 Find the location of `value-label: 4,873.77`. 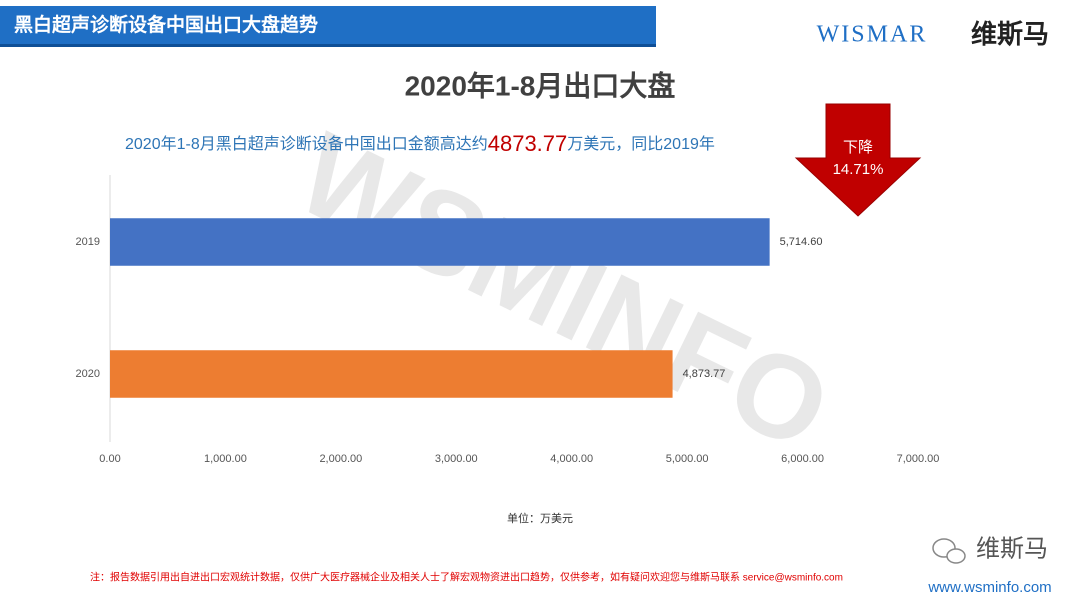

value-label: 4,873.77 is located at coordinates (704, 374).